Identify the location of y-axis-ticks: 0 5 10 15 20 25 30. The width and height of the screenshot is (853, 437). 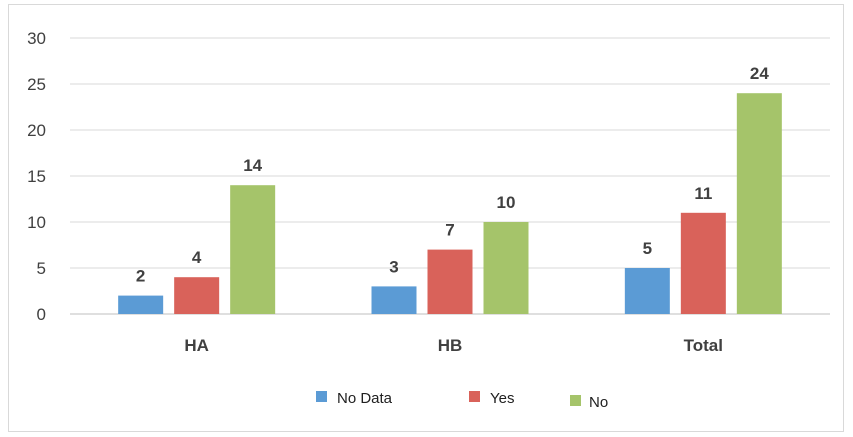
(36, 176).